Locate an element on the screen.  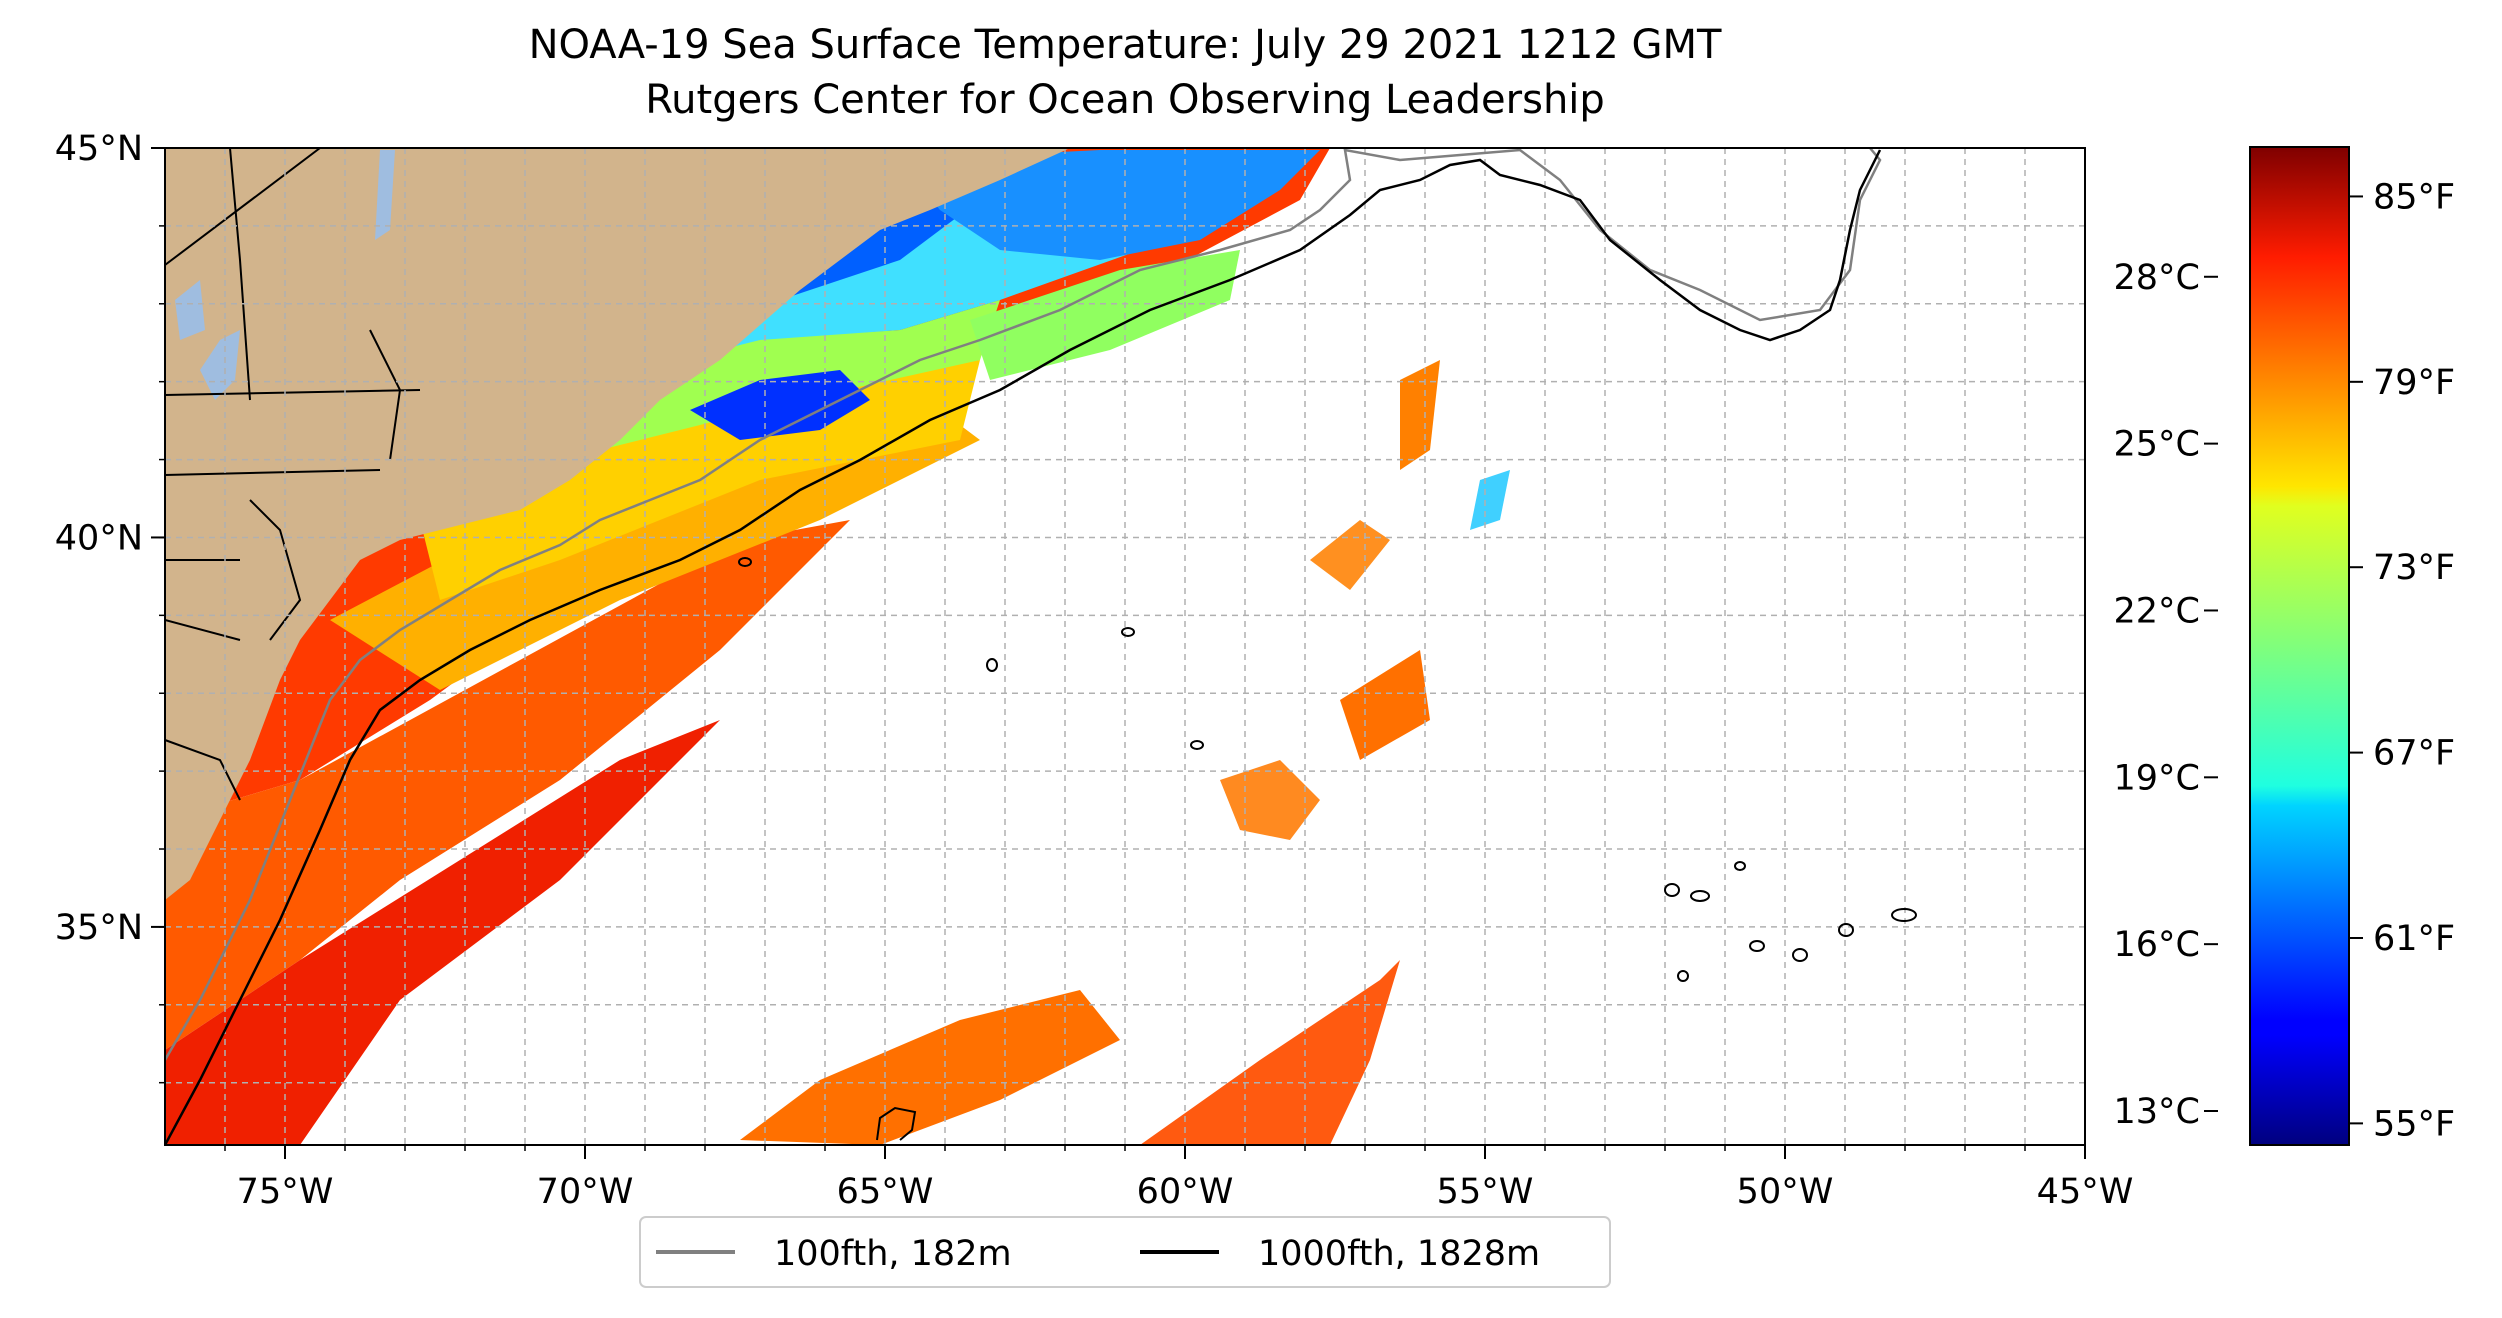
colorbar-label-c: 19°C is located at coordinates (2157, 778).